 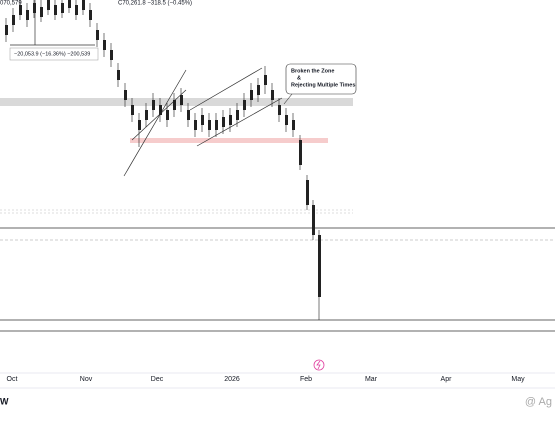 I want to click on x-axis-label: Oct, so click(x=12, y=379).